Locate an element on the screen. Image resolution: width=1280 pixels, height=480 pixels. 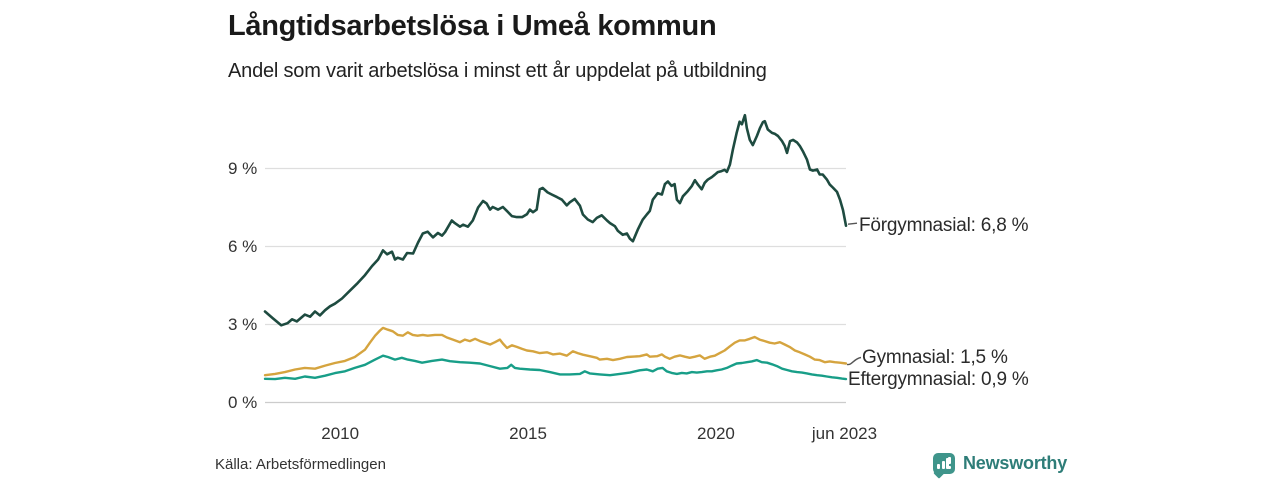
series-label-forgymnasial: Förgymnasial: 6,8 % is located at coordinates (944, 225).